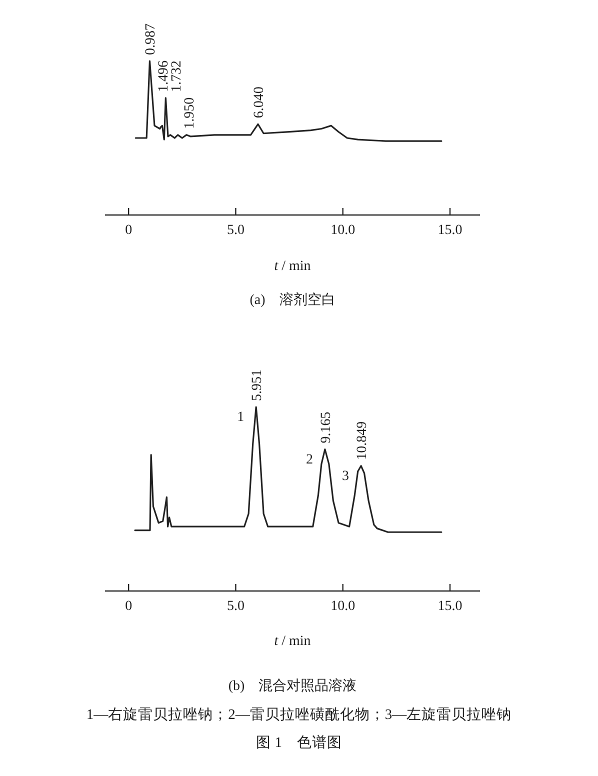 Image resolution: width=598 pixels, height=776 pixels. I want to click on annotation: 1.496, so click(164, 76).